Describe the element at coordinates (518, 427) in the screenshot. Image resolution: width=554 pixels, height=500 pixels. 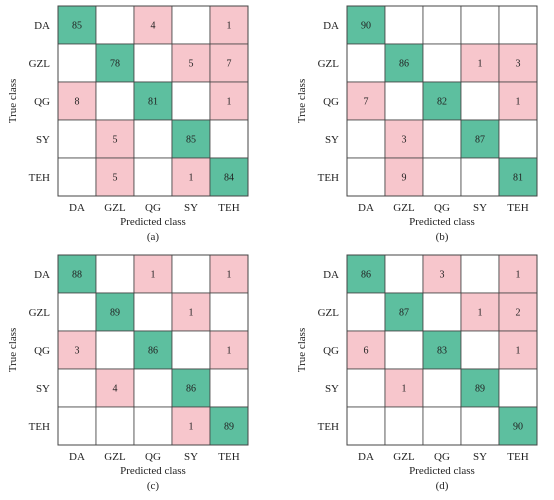
I see `cell-value-label: 90` at that location.